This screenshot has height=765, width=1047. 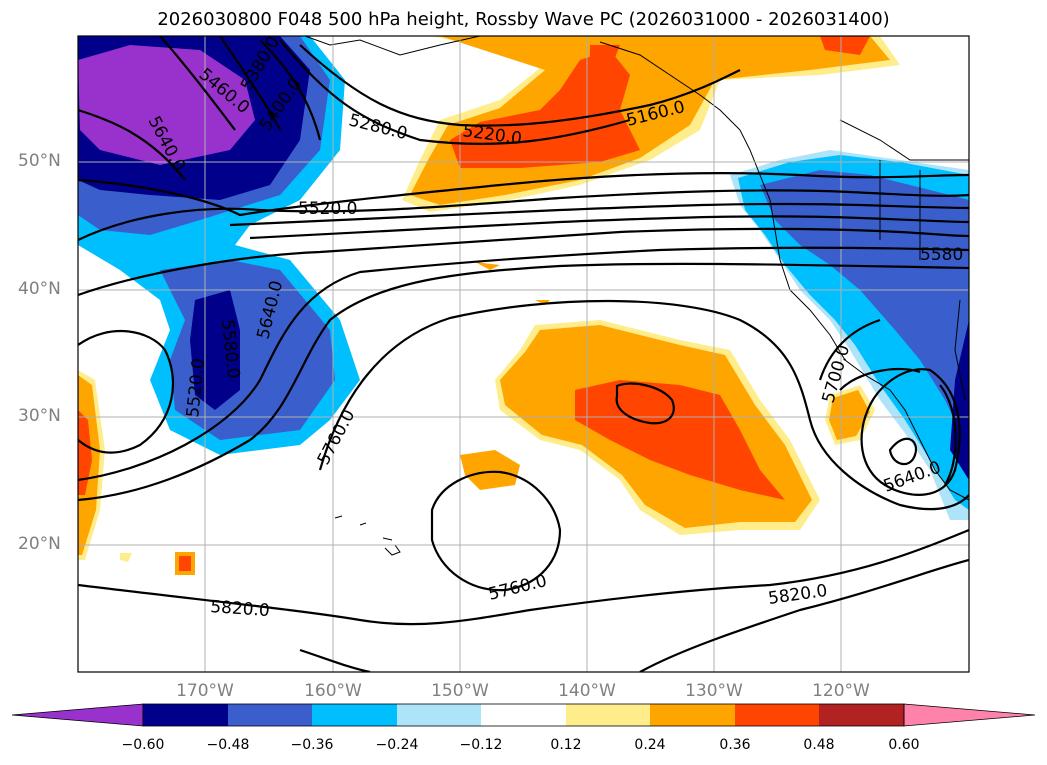 What do you see at coordinates (969, 715) in the screenshot?
I see `colorbar-arrow-right` at bounding box center [969, 715].